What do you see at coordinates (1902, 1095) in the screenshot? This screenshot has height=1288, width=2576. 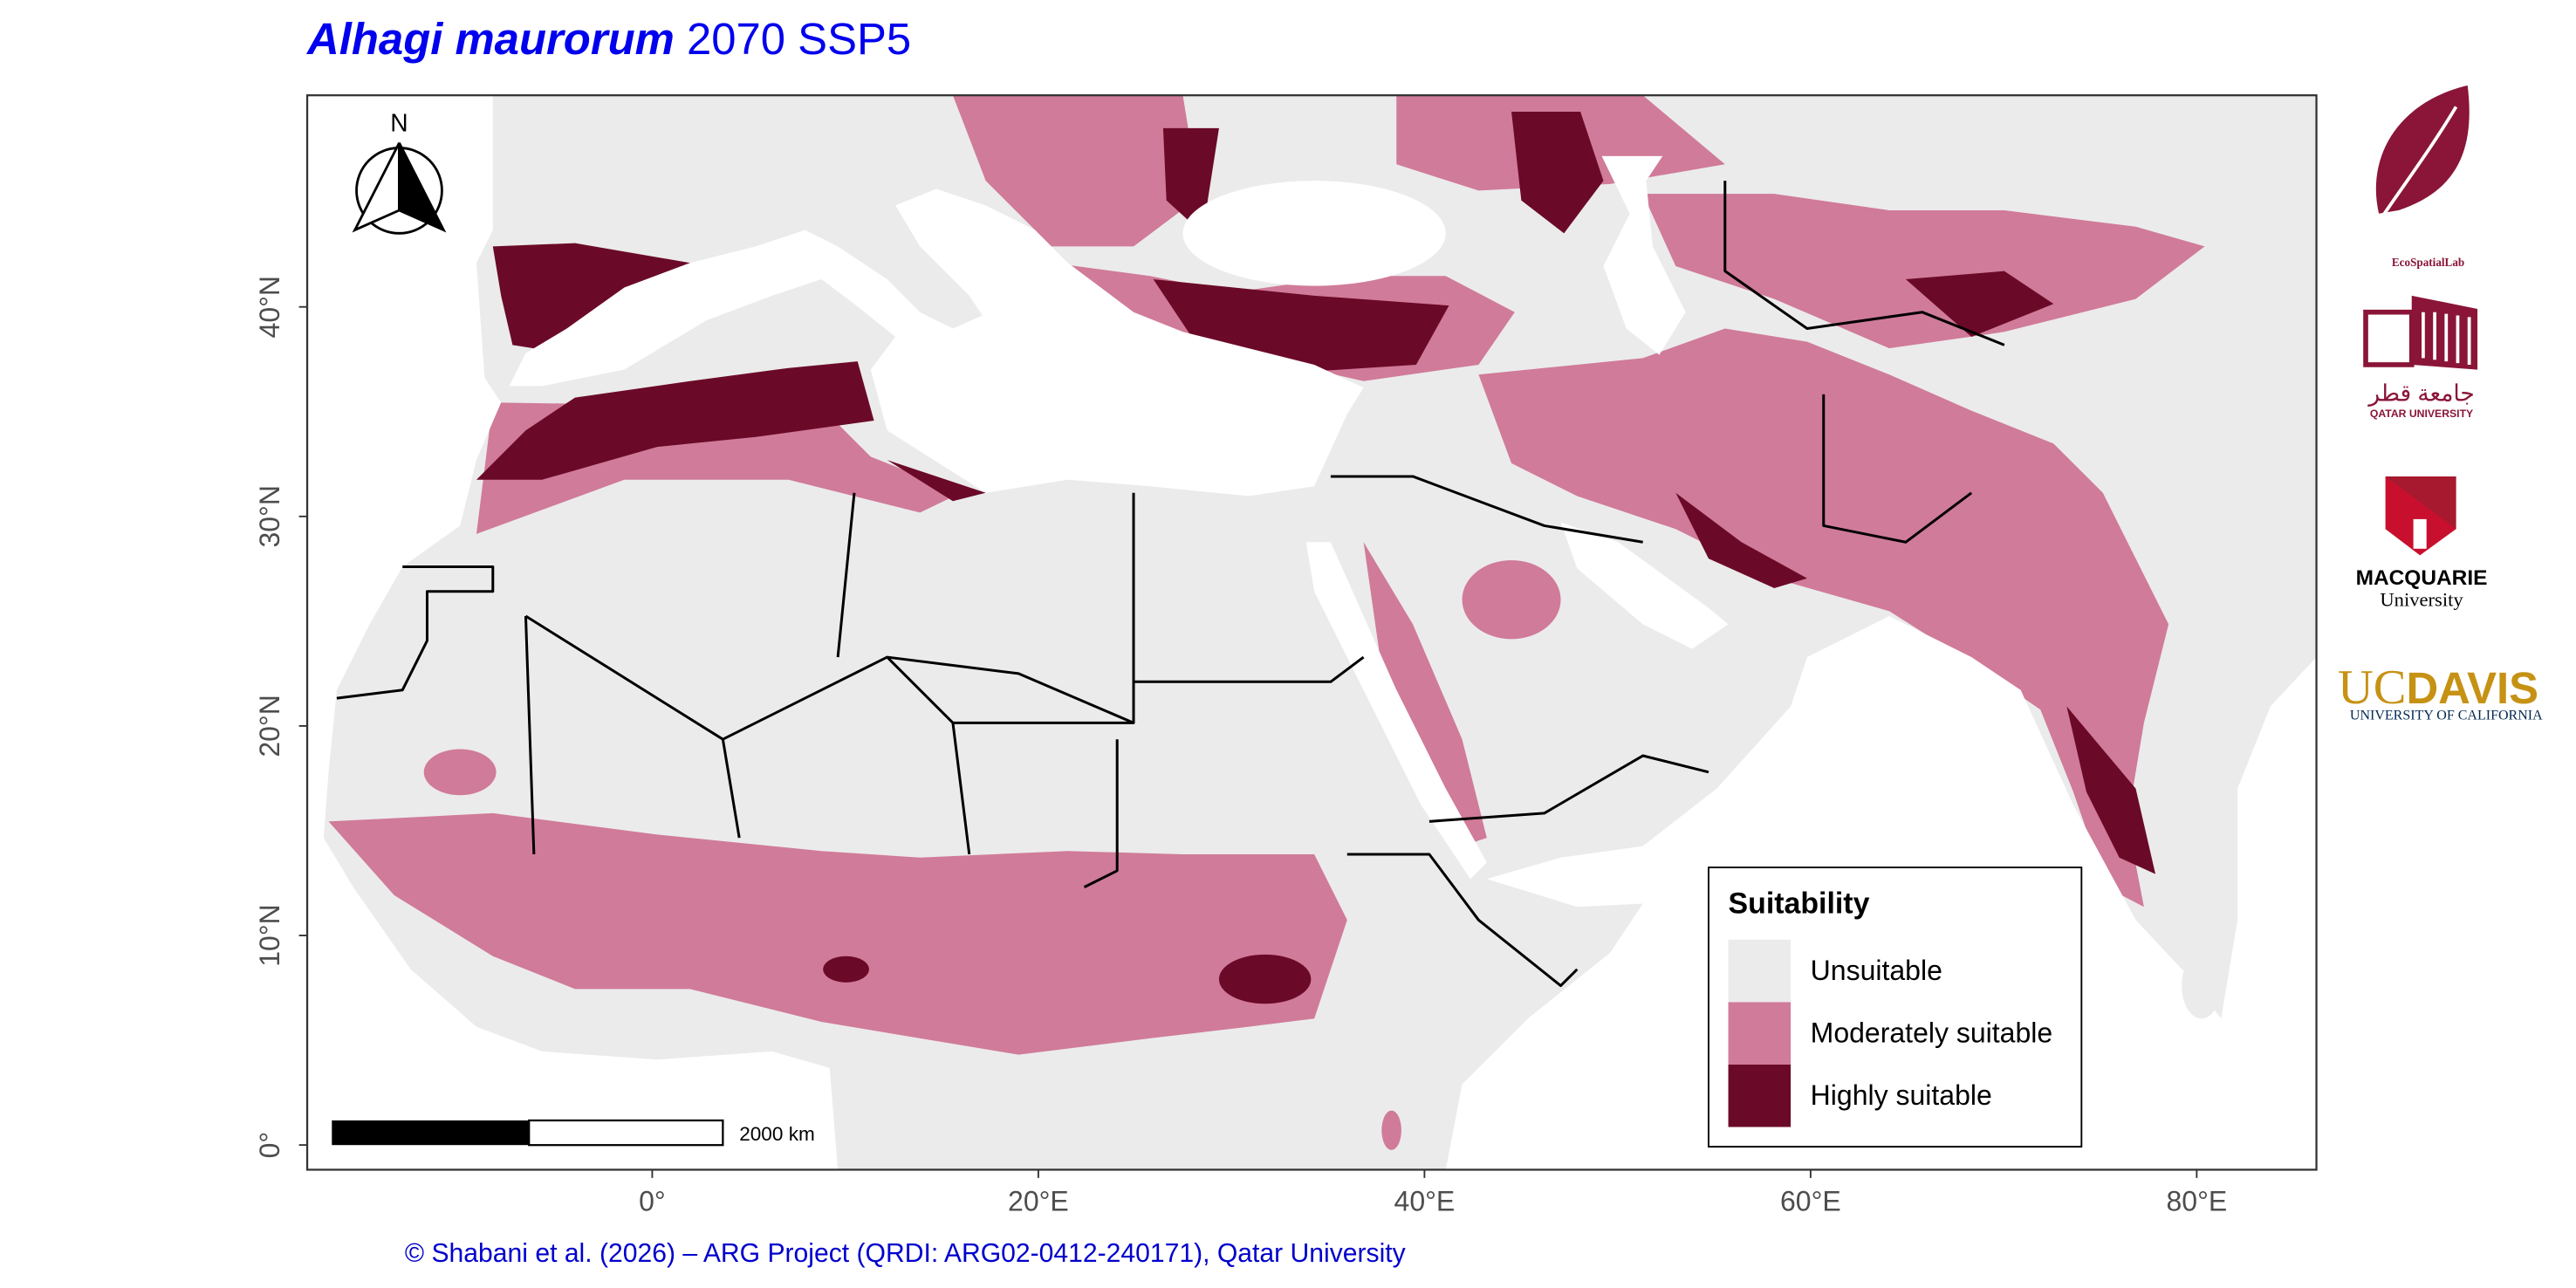 I see `legend-label: Highly suitable` at bounding box center [1902, 1095].